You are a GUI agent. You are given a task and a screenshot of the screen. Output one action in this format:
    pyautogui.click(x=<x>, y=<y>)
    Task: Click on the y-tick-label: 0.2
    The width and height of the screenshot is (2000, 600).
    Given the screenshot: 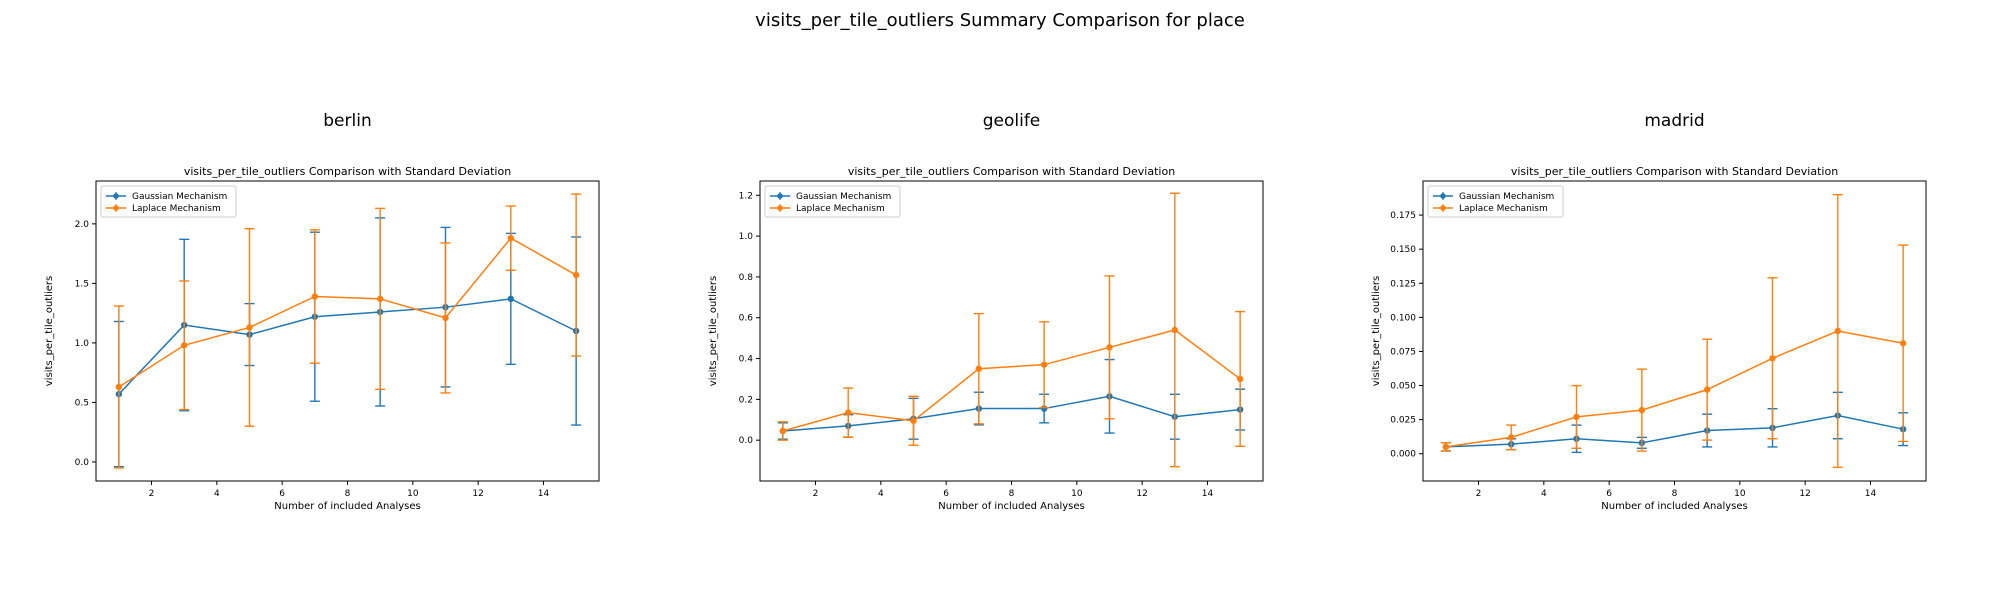 What is the action you would take?
    pyautogui.click(x=746, y=400)
    